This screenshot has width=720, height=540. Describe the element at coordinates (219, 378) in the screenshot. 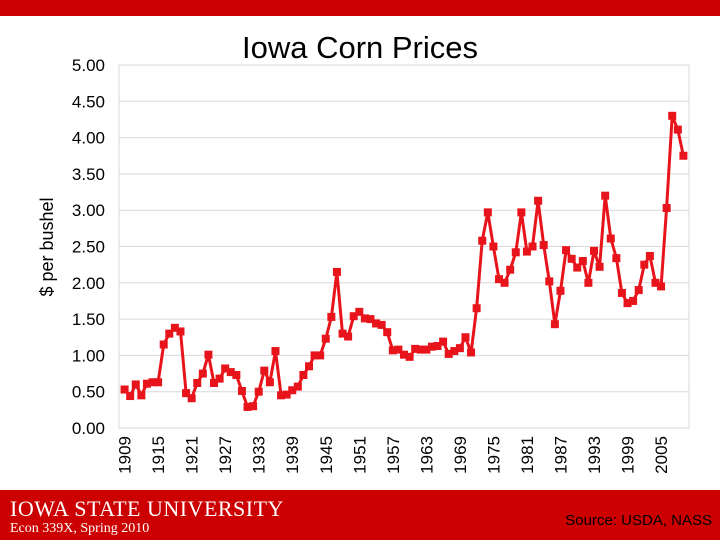

I see `data-point-1926` at that location.